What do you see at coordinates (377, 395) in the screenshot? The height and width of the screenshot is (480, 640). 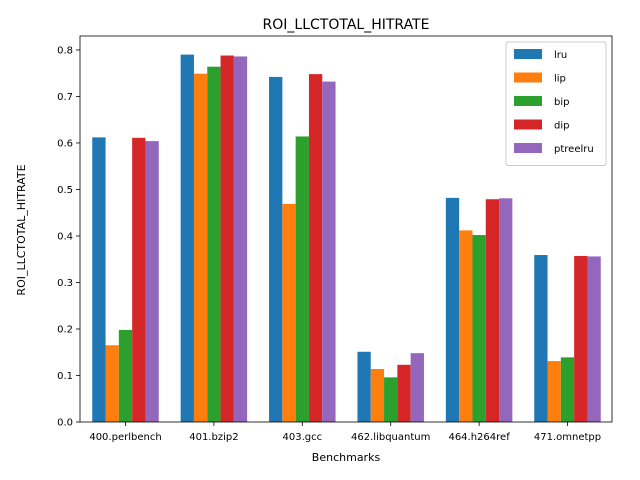 I see `bar-lip-462.libquantum` at bounding box center [377, 395].